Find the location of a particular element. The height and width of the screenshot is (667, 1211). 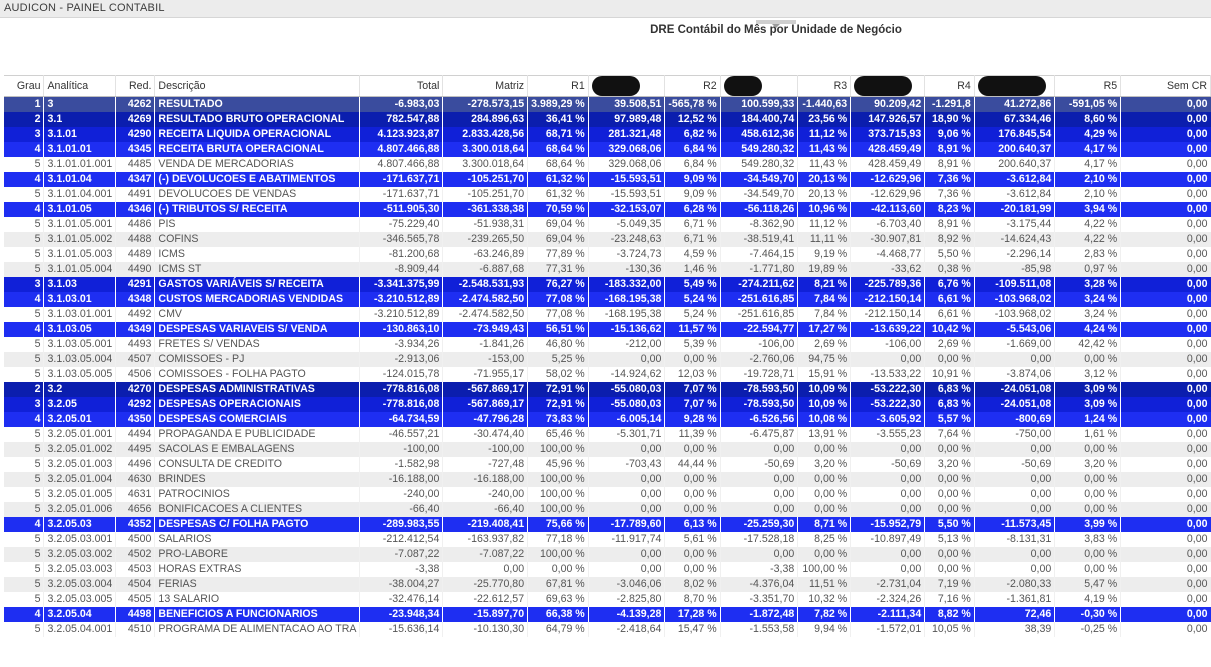

analitica-cell: 3 is located at coordinates (80, 104).